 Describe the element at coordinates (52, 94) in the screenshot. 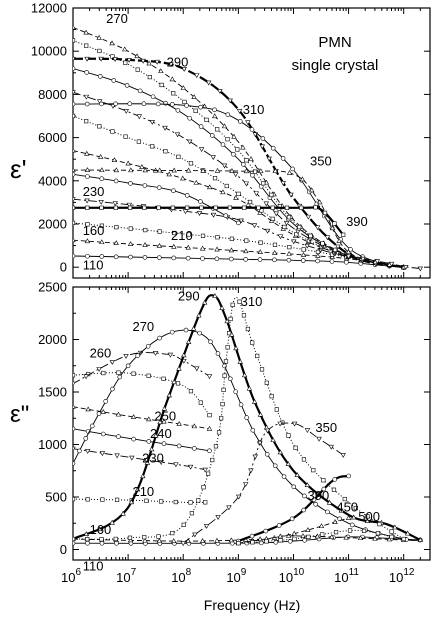

I see `y-tick-label: 8000` at that location.